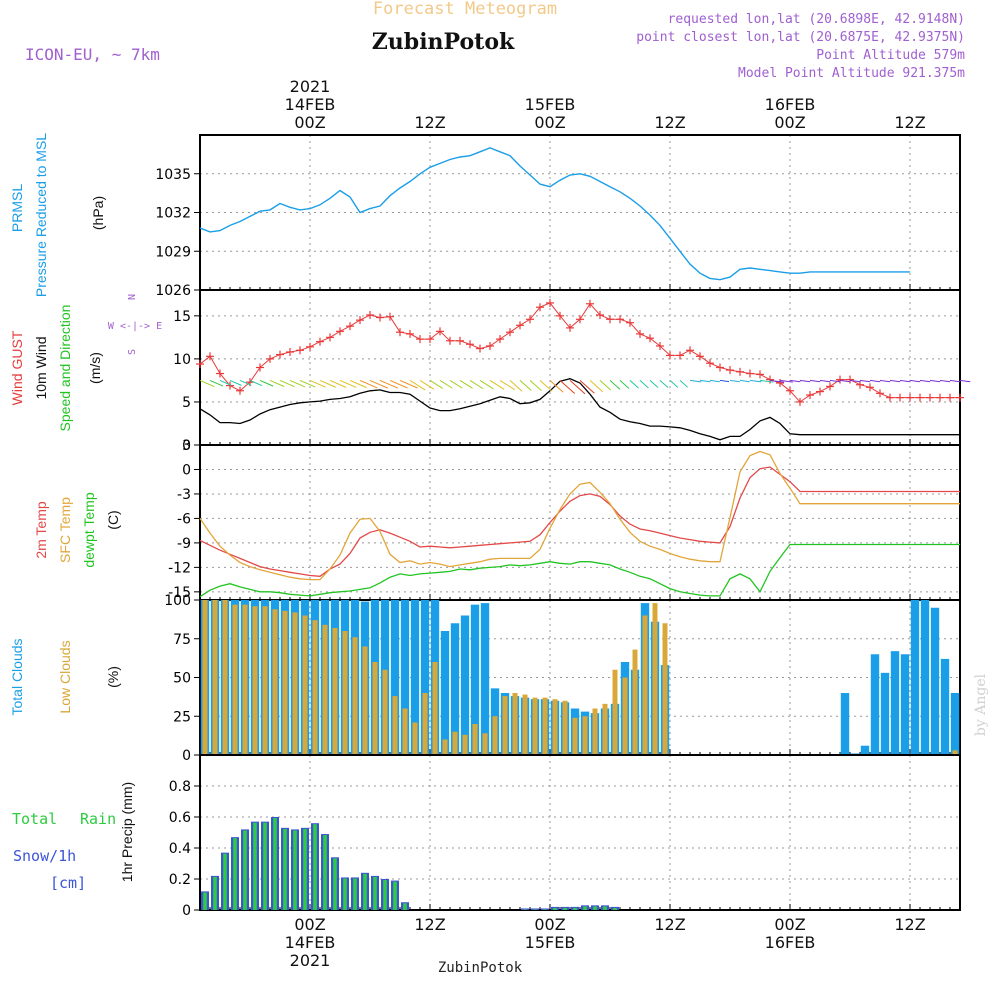 The image size is (1000, 1000). Describe the element at coordinates (127, 832) in the screenshot. I see `precip-unit: 1hr Precip (mm)` at that location.